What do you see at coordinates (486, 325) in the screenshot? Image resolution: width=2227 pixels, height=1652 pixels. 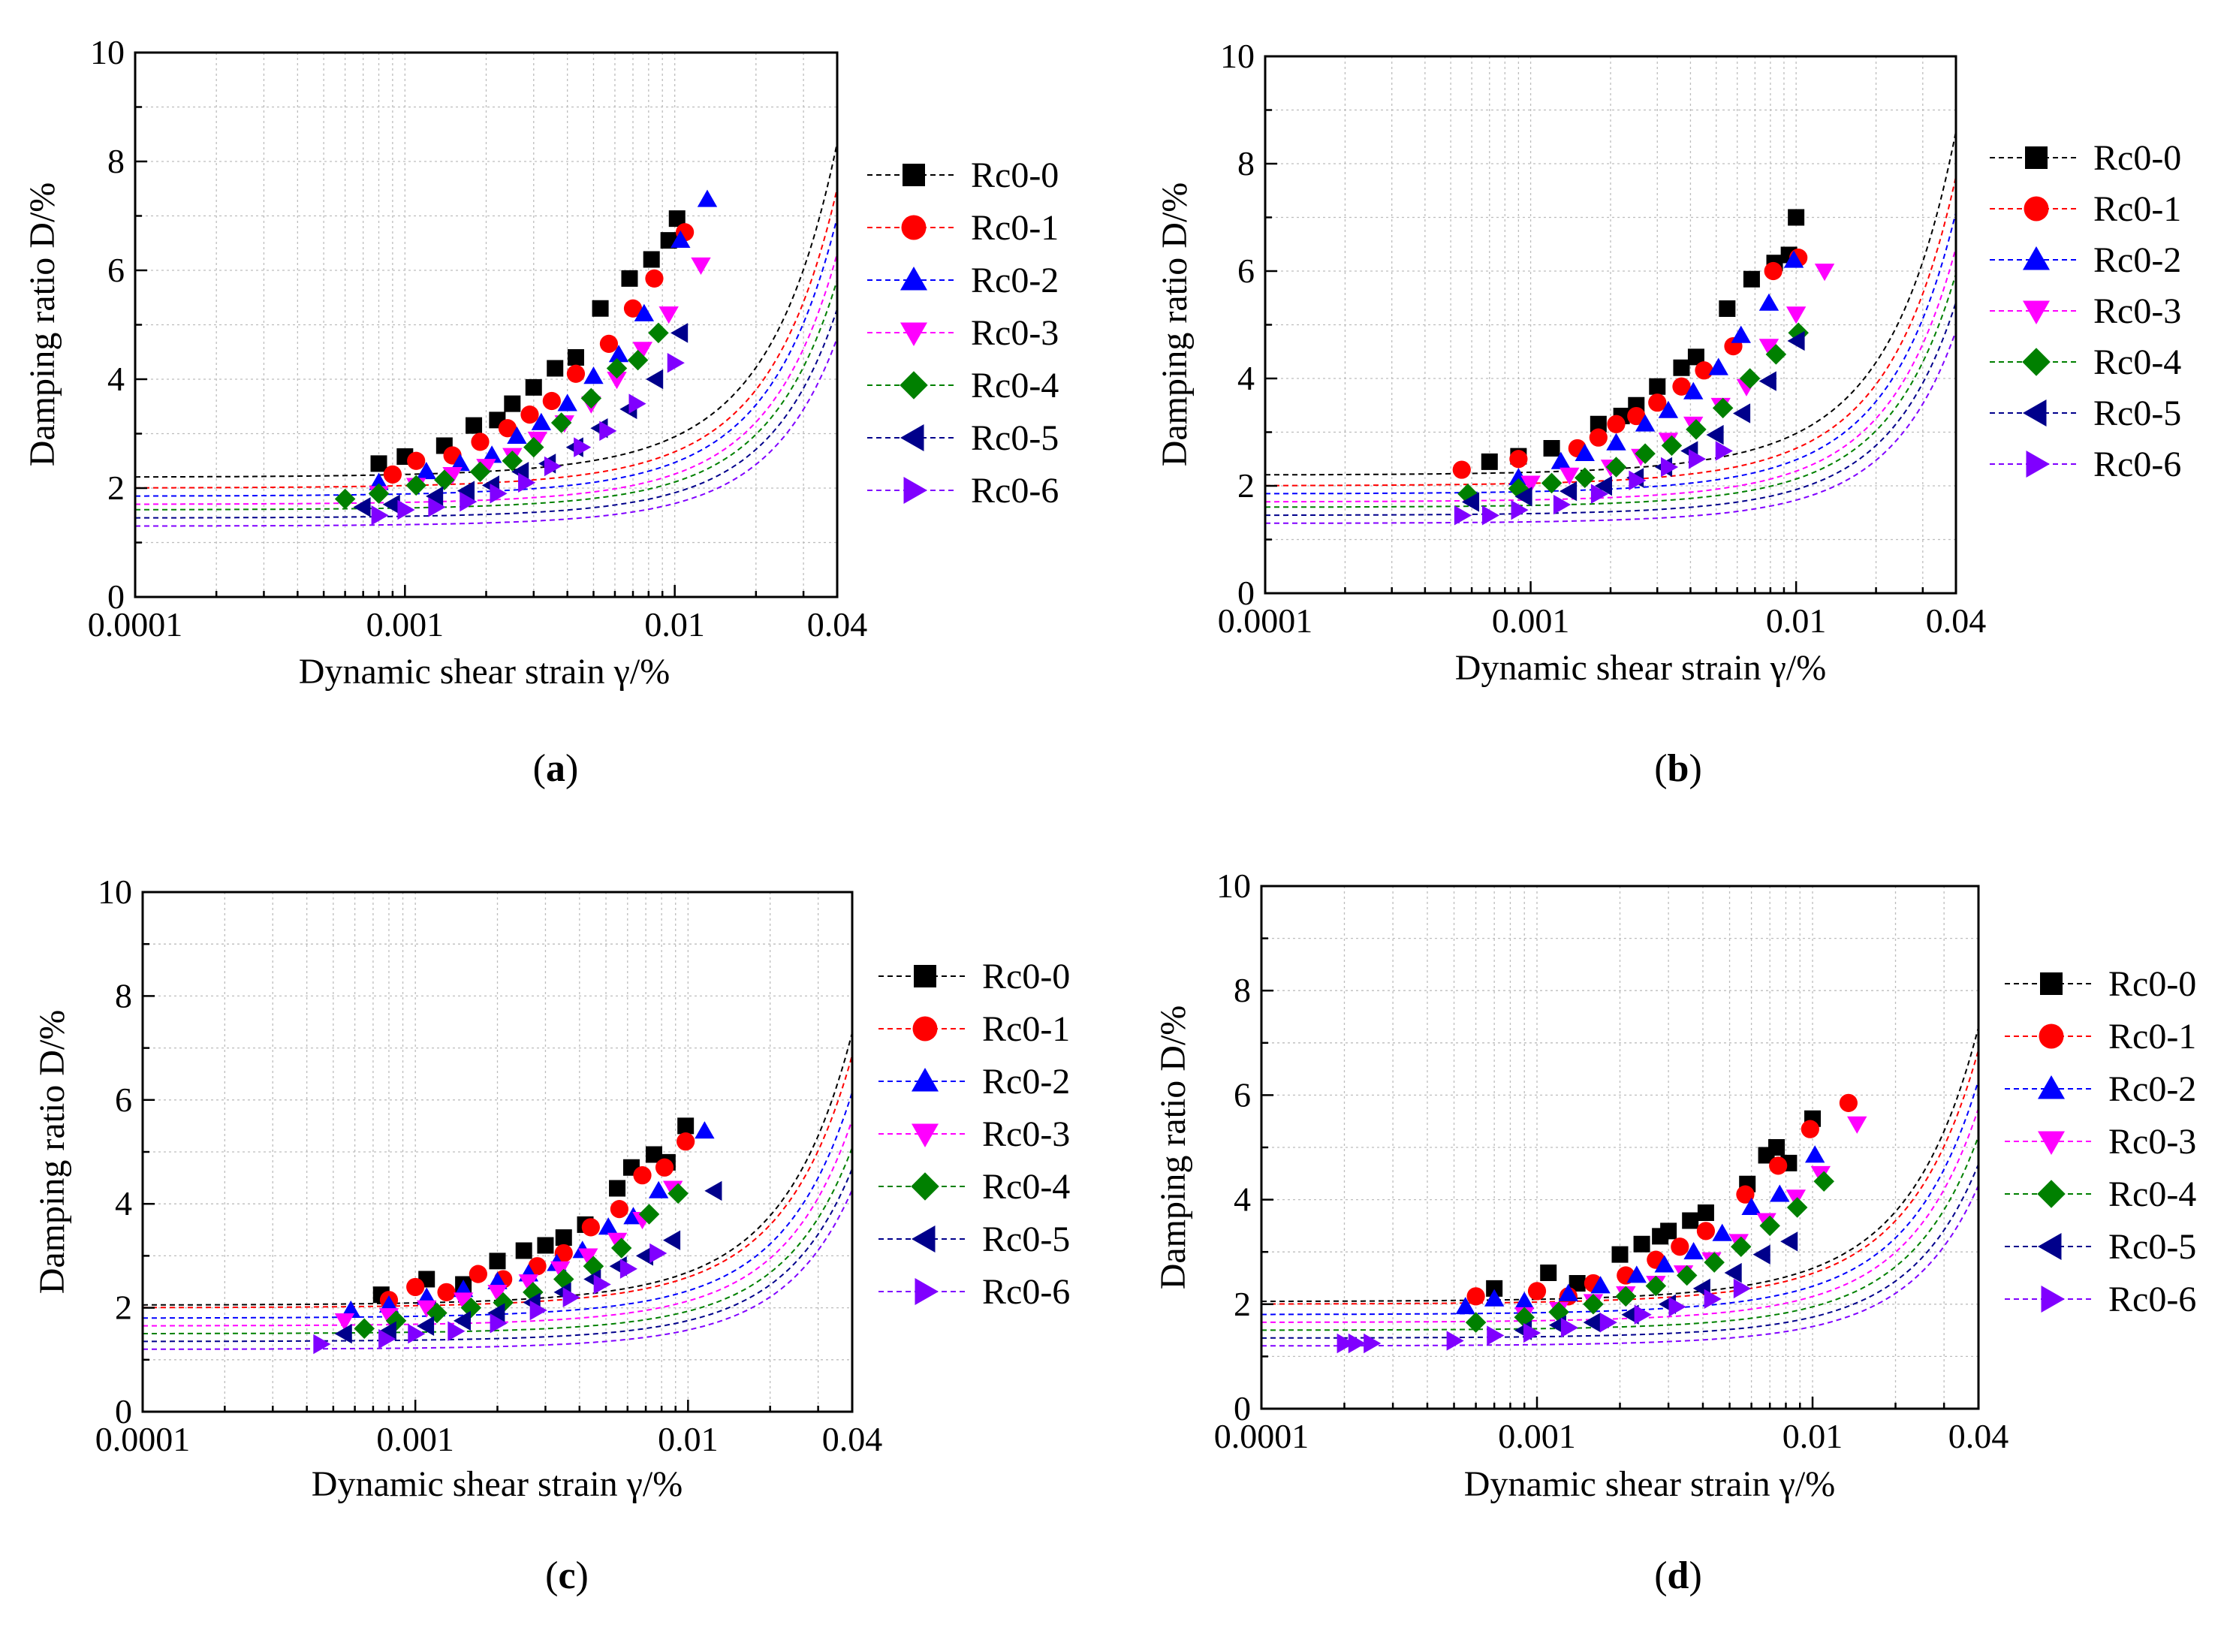 I see `grid` at bounding box center [486, 325].